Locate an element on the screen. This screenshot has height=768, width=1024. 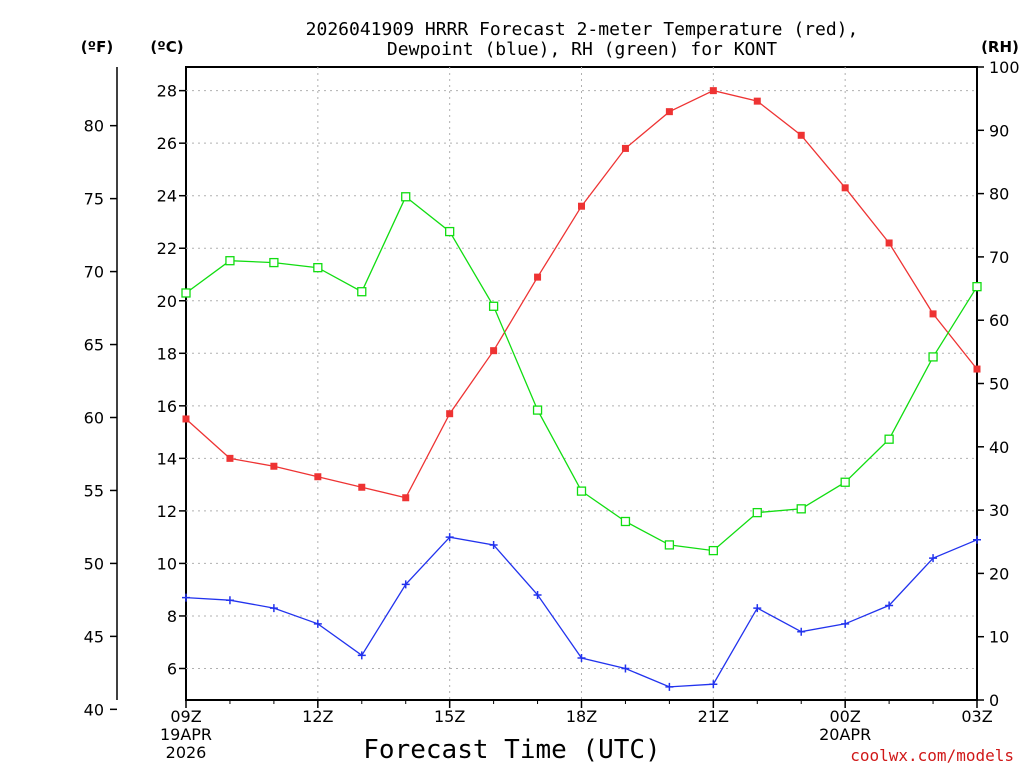
celsius-unit-label: (ºC) is located at coordinates (166, 47).